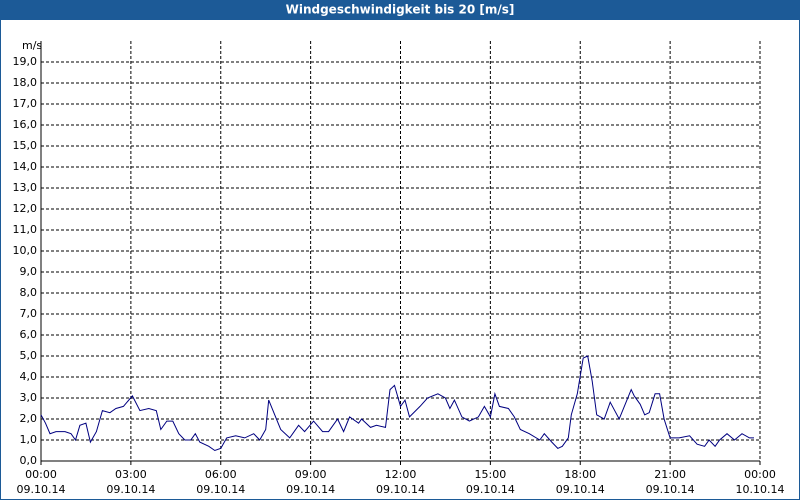 The image size is (800, 504). What do you see at coordinates (221, 474) in the screenshot?
I see `x-tick-label: 06:00` at bounding box center [221, 474].